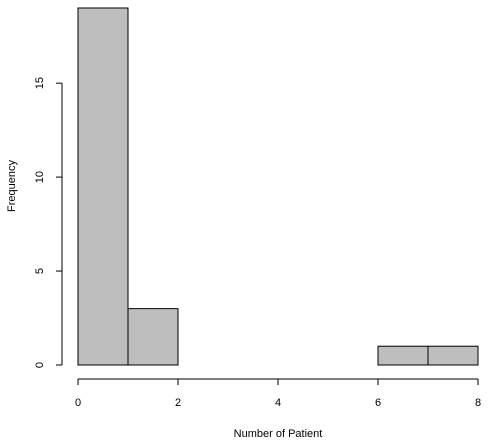  Describe the element at coordinates (40, 271) in the screenshot. I see `y-tick-label: 5` at that location.